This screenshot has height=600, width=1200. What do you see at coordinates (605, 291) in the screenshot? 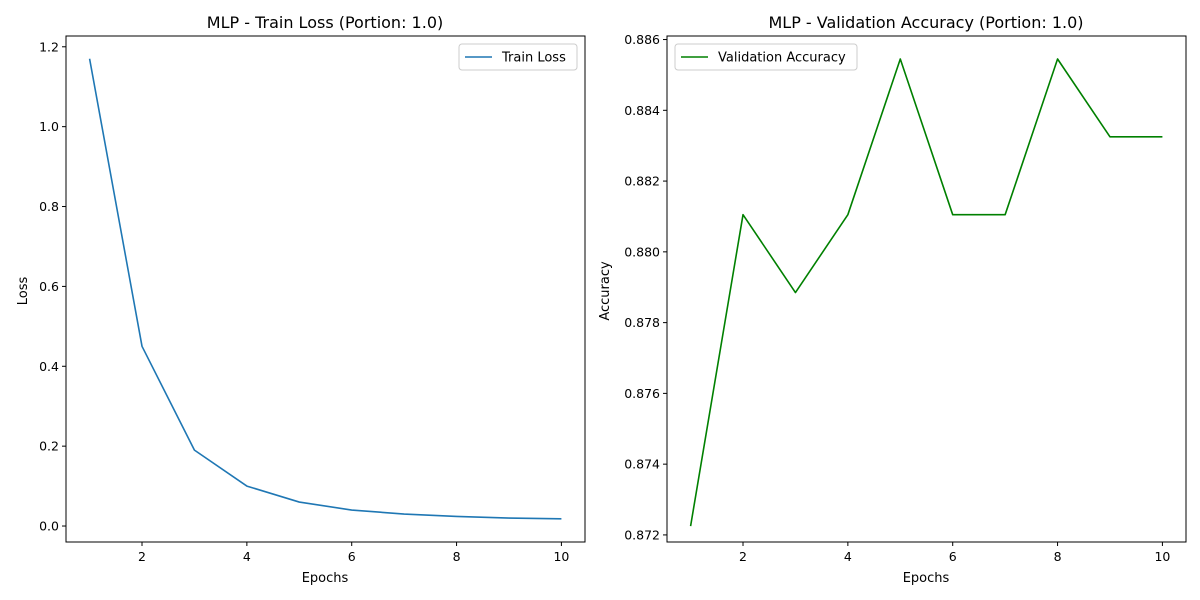
I see `y-axis-label: Accuracy` at bounding box center [605, 291].